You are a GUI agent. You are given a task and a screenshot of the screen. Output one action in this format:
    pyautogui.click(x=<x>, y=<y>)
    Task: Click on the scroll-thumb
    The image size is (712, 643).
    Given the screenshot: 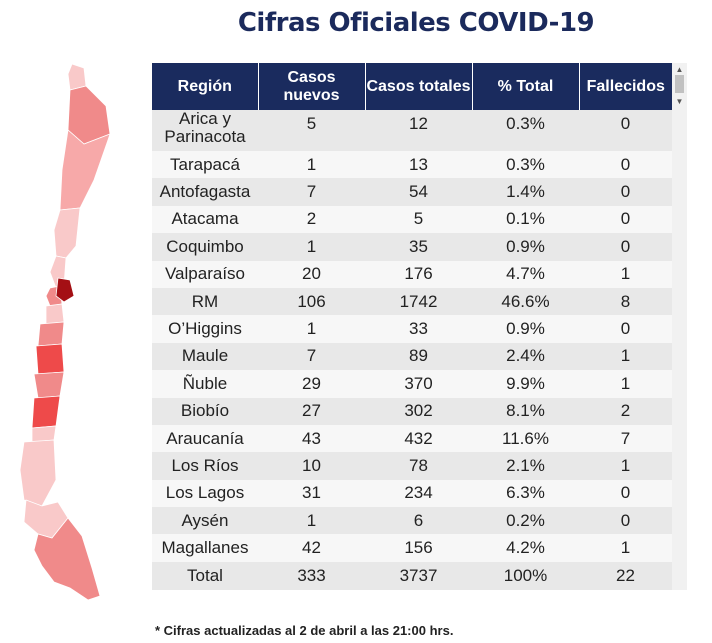 What is the action you would take?
    pyautogui.click(x=679, y=84)
    